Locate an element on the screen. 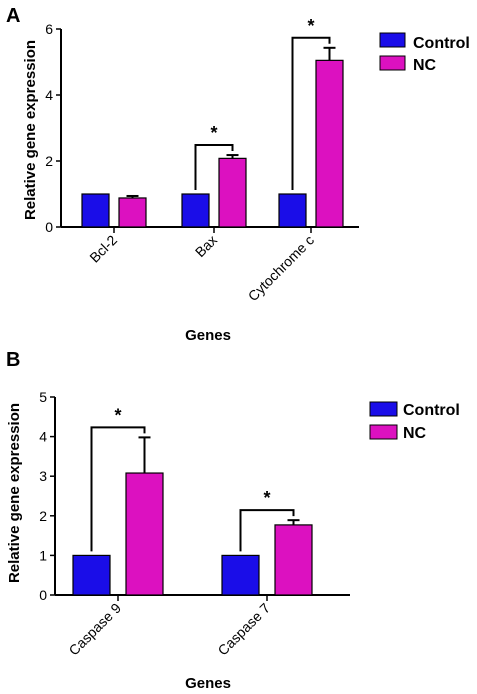 The image size is (477, 694). panel-b-y-tick-label: 2 is located at coordinates (43, 516).